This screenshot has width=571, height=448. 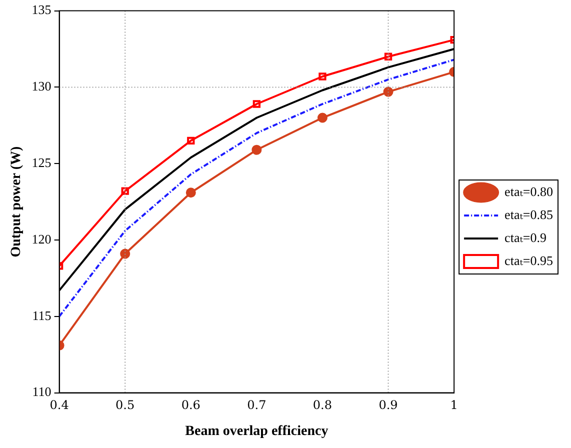 What do you see at coordinates (60, 405) in the screenshot?
I see `x-tick-label: 0.4` at bounding box center [60, 405].